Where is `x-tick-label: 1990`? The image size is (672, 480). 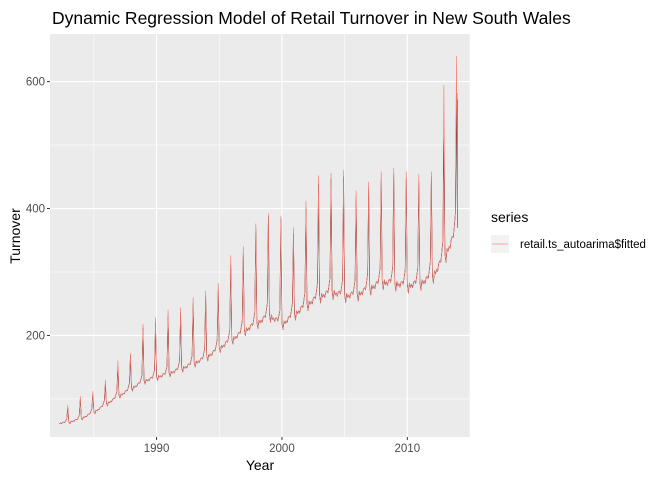
x-tick-label: 1990 is located at coordinates (157, 449).